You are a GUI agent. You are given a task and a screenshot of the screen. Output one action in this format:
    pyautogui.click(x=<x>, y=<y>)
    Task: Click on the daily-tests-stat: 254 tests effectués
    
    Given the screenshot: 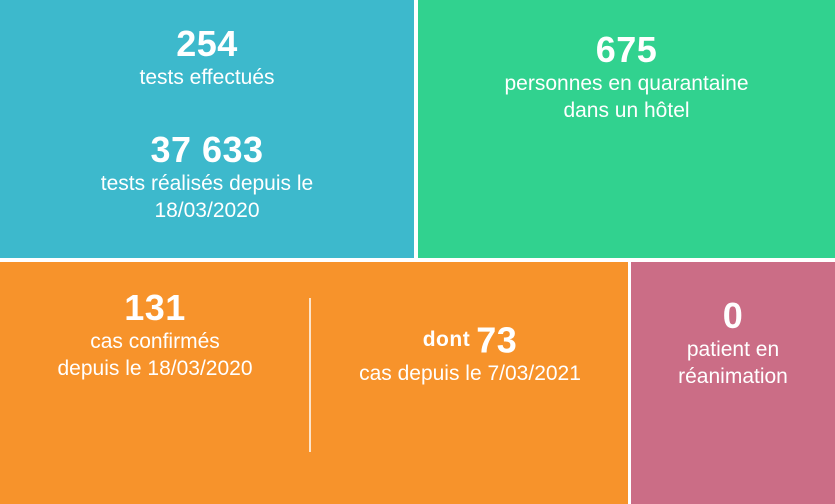 What is the action you would take?
    pyautogui.click(x=207, y=57)
    